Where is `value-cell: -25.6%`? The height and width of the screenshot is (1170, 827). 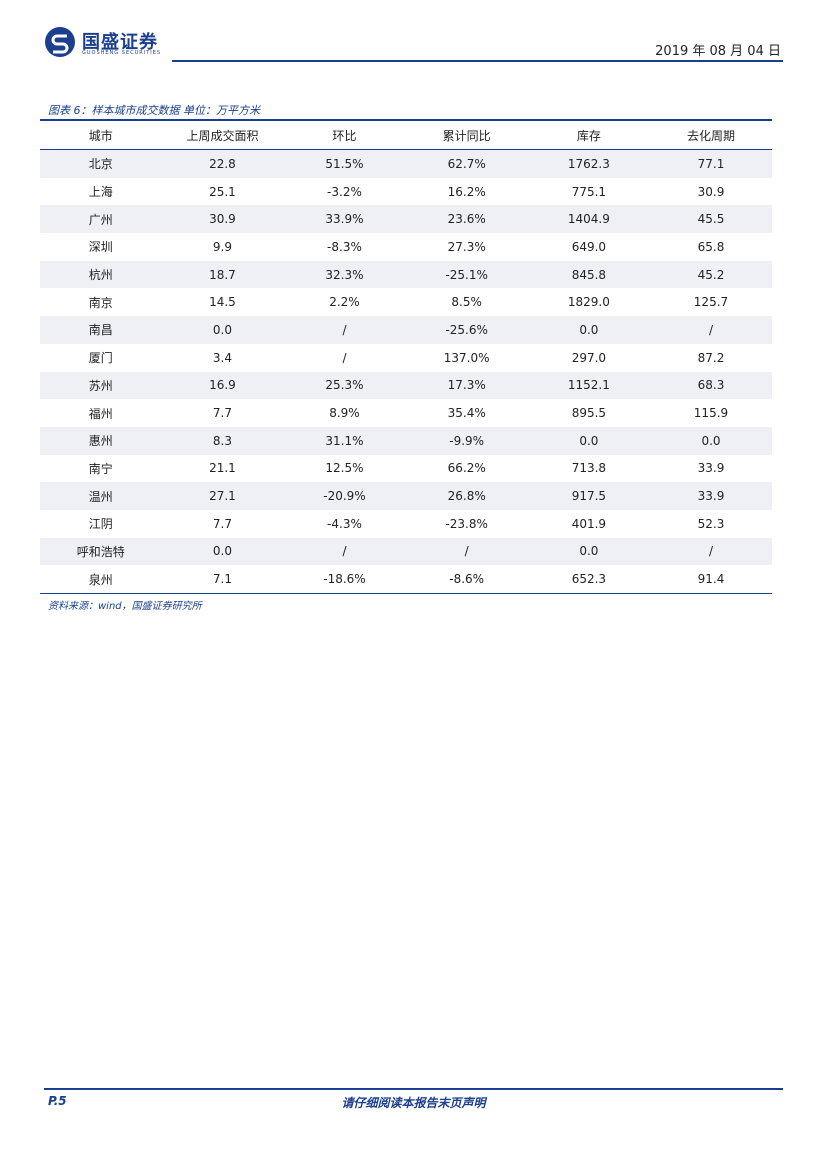 value-cell: -25.6% is located at coordinates (466, 330).